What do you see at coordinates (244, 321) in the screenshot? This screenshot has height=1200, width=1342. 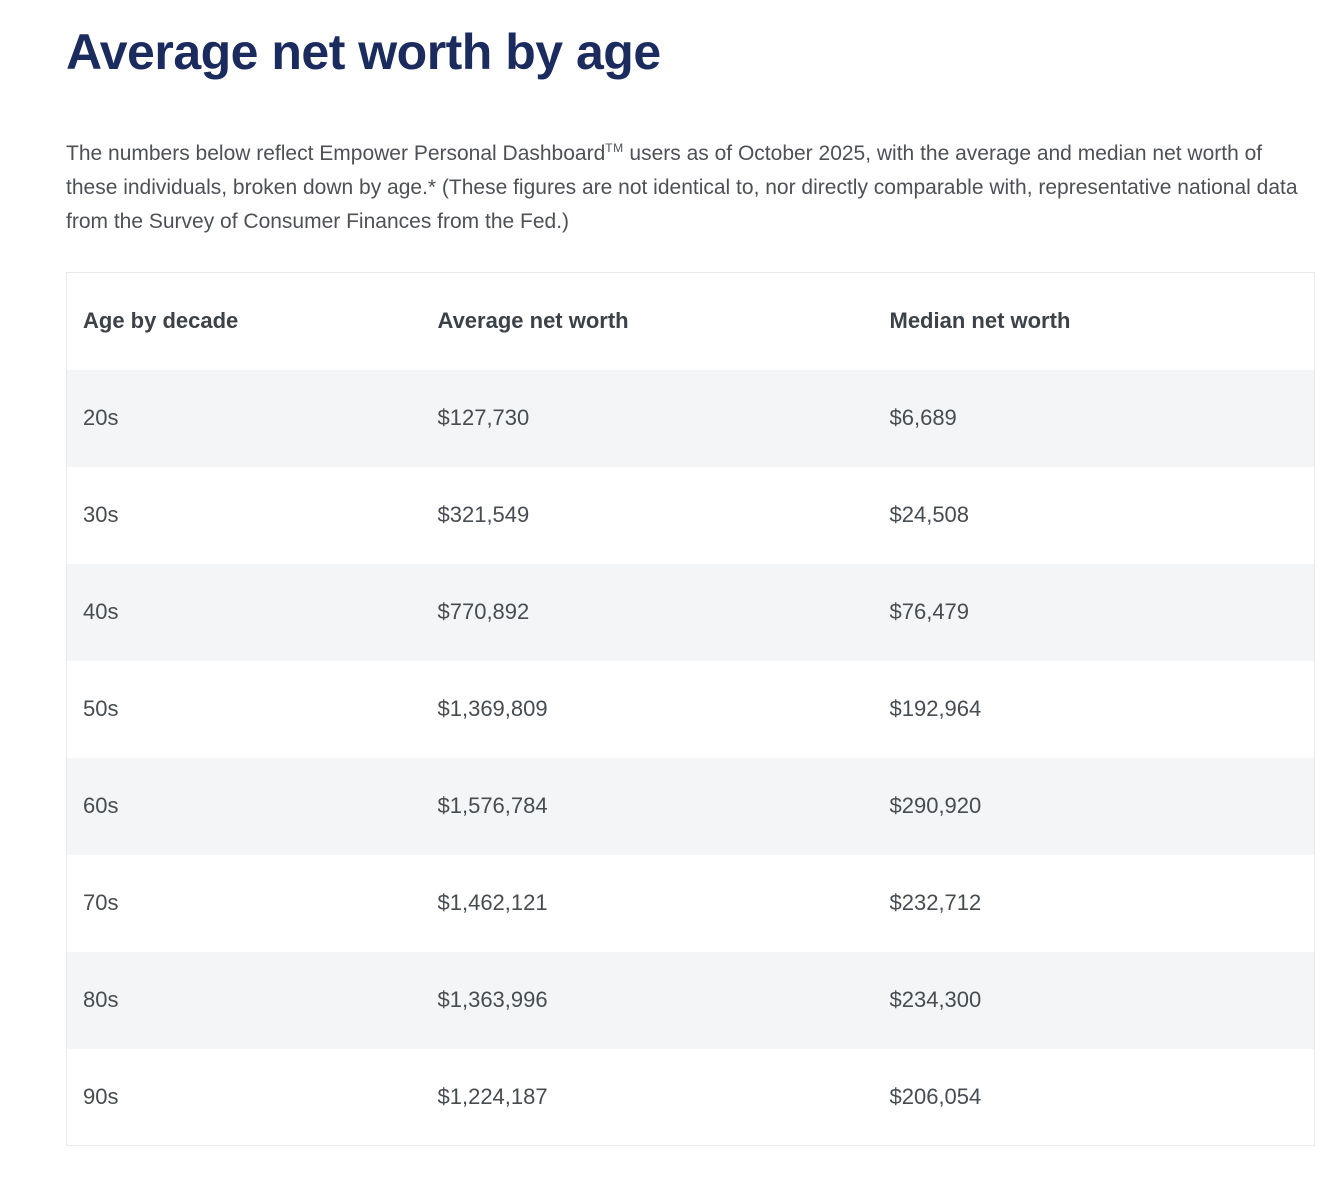 I see `column-header-age-by-decade: Age by decade` at bounding box center [244, 321].